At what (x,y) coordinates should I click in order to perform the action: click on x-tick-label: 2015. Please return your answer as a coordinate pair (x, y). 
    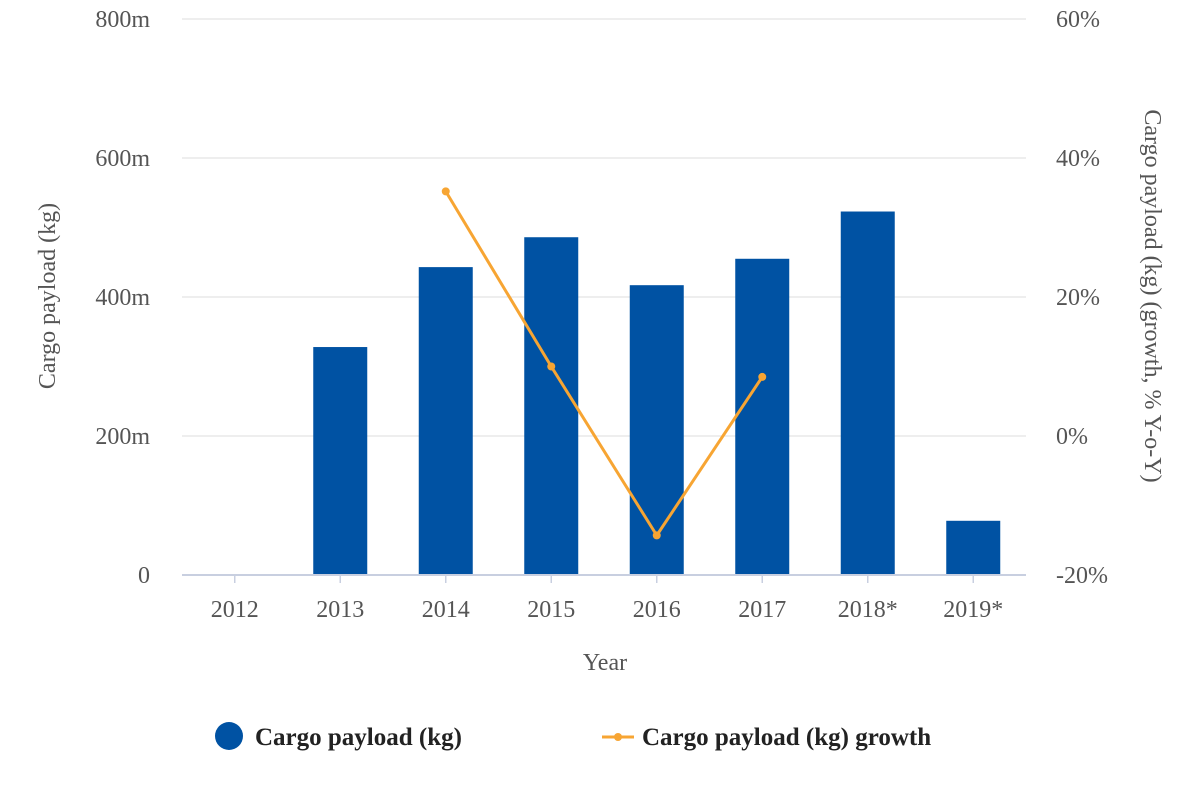
    Looking at the image, I should click on (551, 610).